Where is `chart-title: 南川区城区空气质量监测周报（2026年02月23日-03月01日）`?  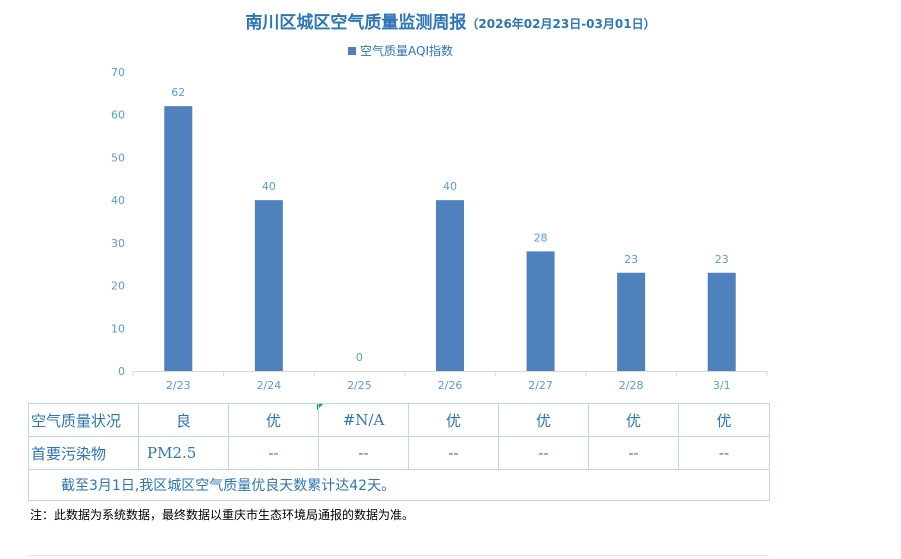
chart-title: 南川区城区空气质量监测周报（2026年02月23日-03月01日） is located at coordinates (450, 20).